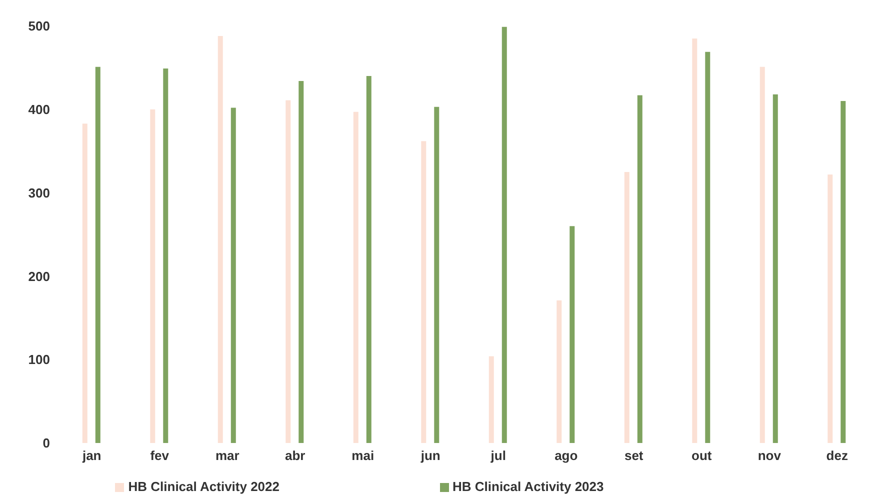 Image resolution: width=889 pixels, height=502 pixels. I want to click on x-tick-label: abr, so click(295, 456).